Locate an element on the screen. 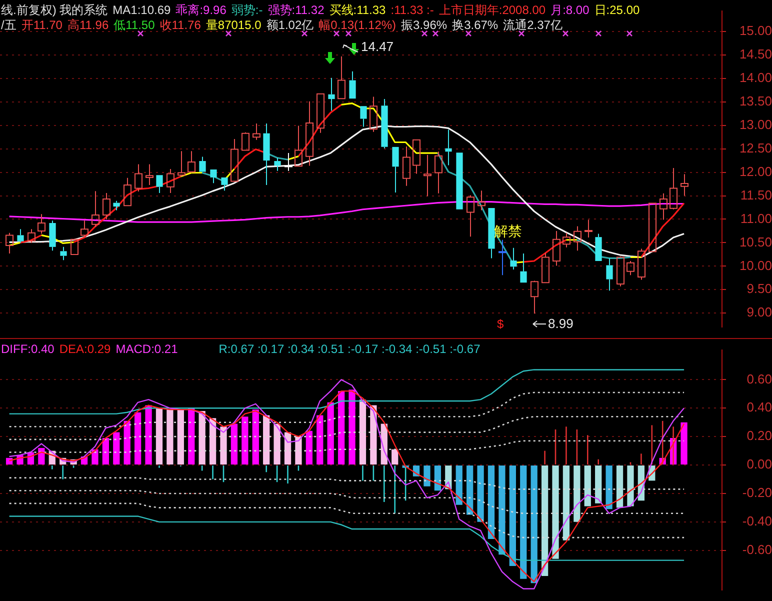 This screenshot has height=601, width=772. annotation: 弱势:- is located at coordinates (247, 10).